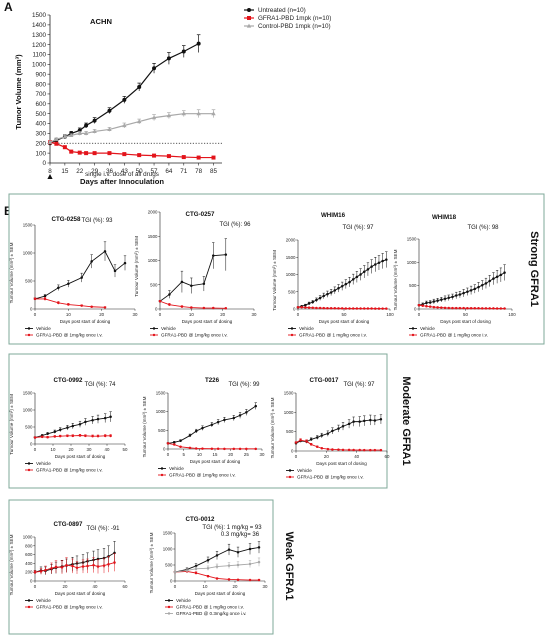  I want to click on series-red, so click(217, 575).